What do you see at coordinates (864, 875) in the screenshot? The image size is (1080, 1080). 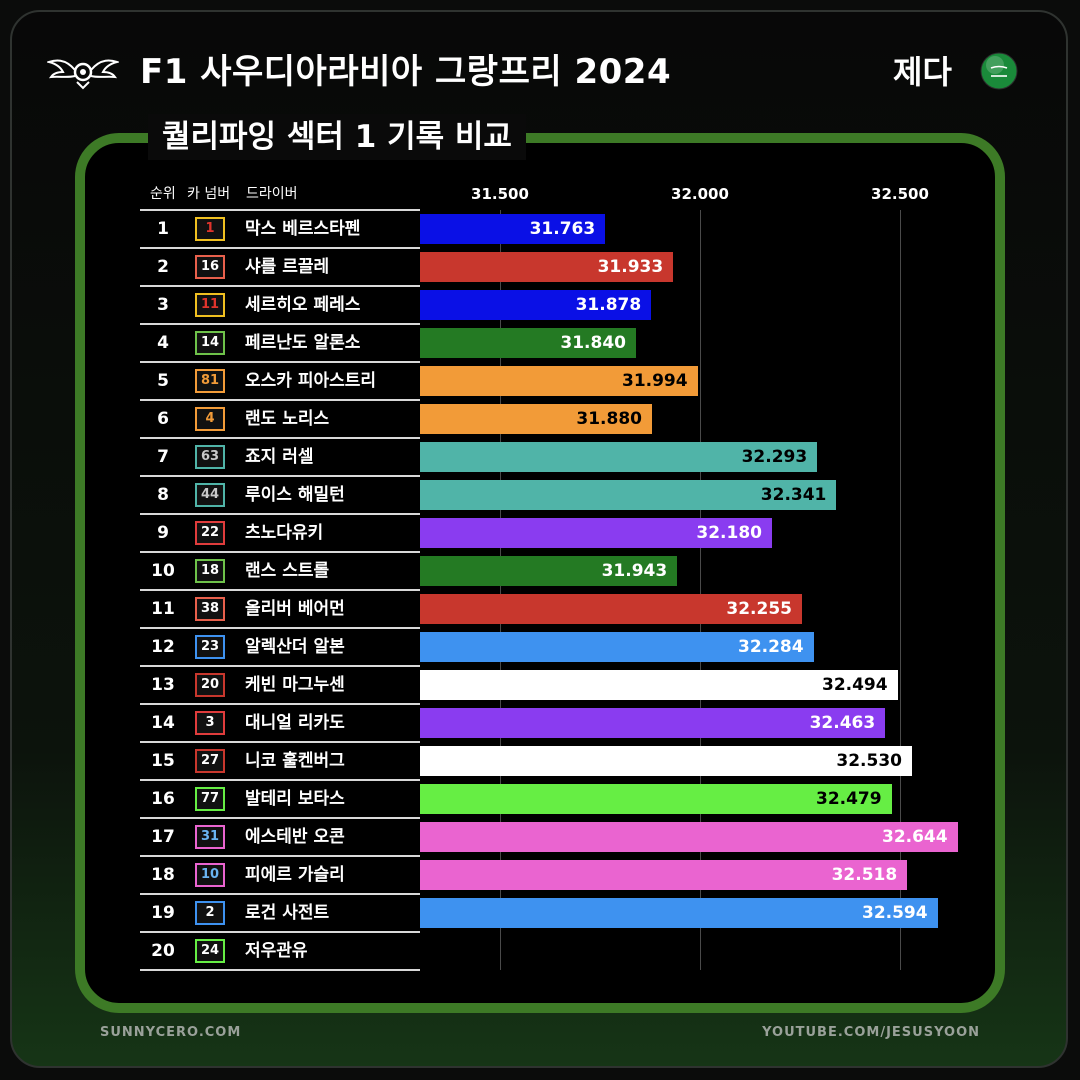 I see `bar-value-label: 32.518` at bounding box center [864, 875].